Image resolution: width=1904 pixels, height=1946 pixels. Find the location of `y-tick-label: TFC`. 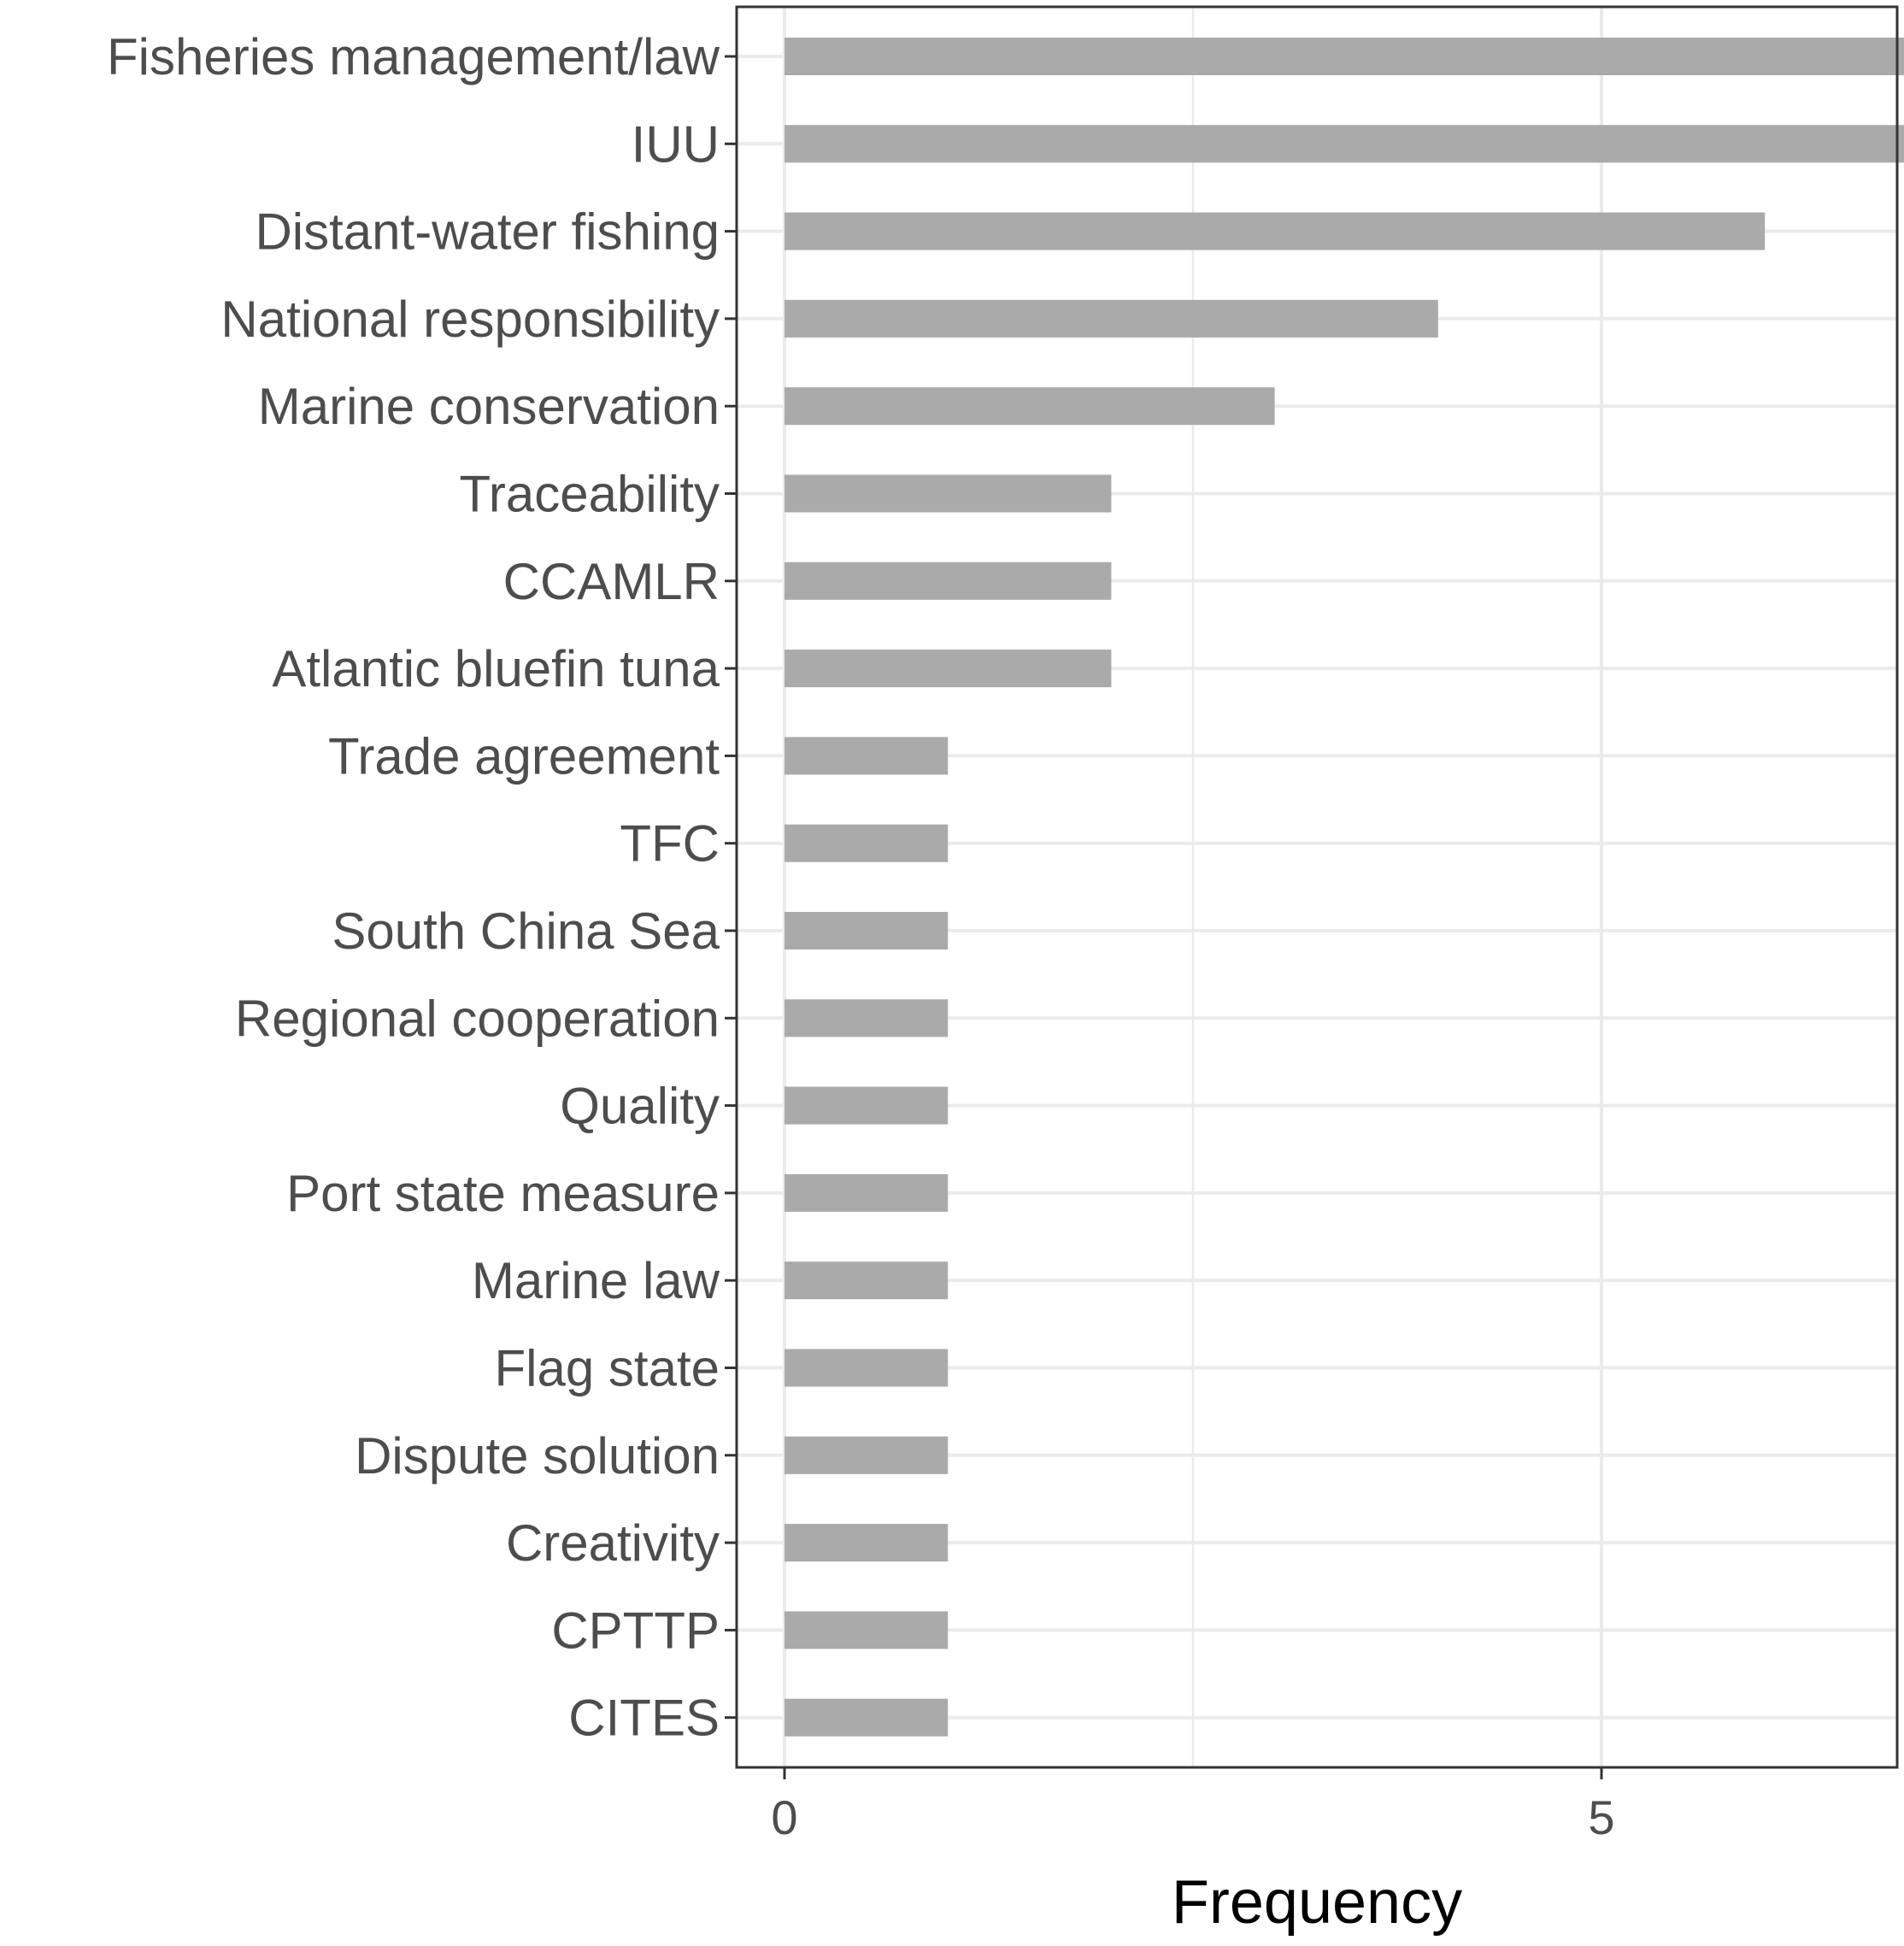

y-tick-label: TFC is located at coordinates (670, 844).